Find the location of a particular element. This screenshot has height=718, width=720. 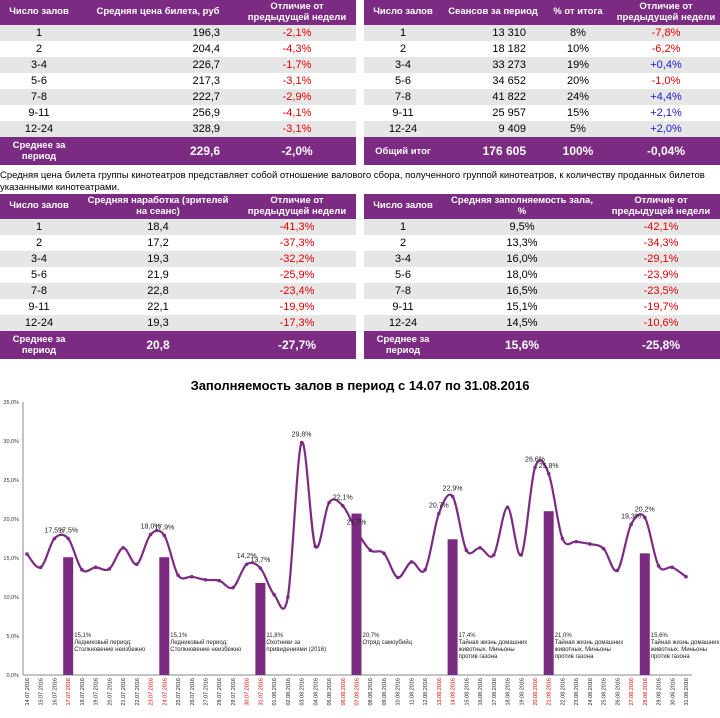

table-cell: 196,3 is located at coordinates (158, 33).